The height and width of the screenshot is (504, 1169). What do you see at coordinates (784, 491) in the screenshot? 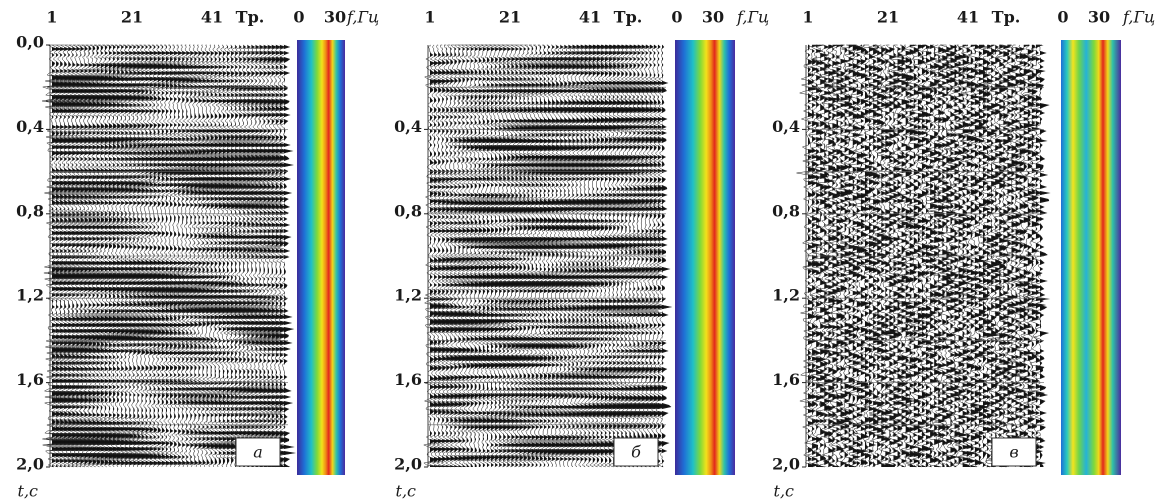
I see `time-unit: t,c` at bounding box center [784, 491].